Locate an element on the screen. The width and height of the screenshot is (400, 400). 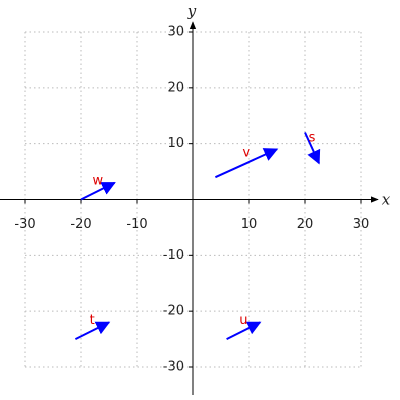
x-tick-label: -10 is located at coordinates (136, 224).